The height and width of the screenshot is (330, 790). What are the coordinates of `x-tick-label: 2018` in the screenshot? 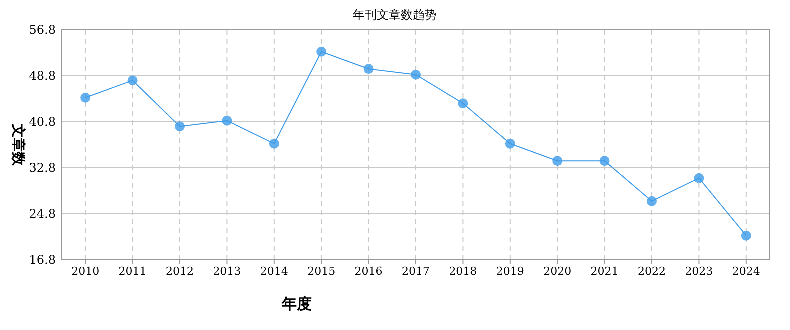 It's located at (463, 271).